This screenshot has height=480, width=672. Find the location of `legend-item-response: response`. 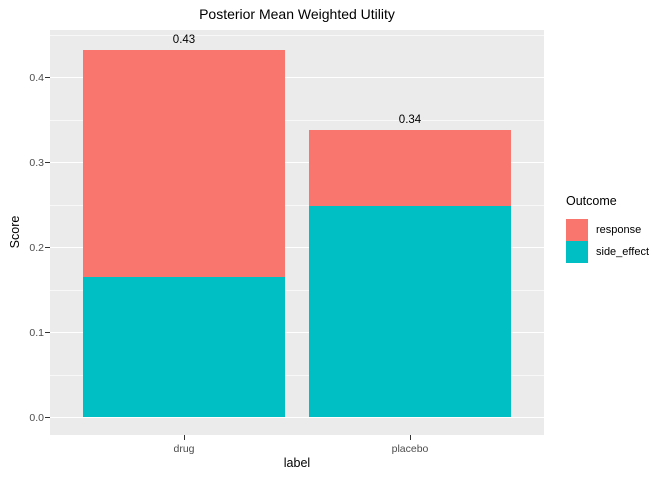

legend-item-response: response is located at coordinates (607, 230).